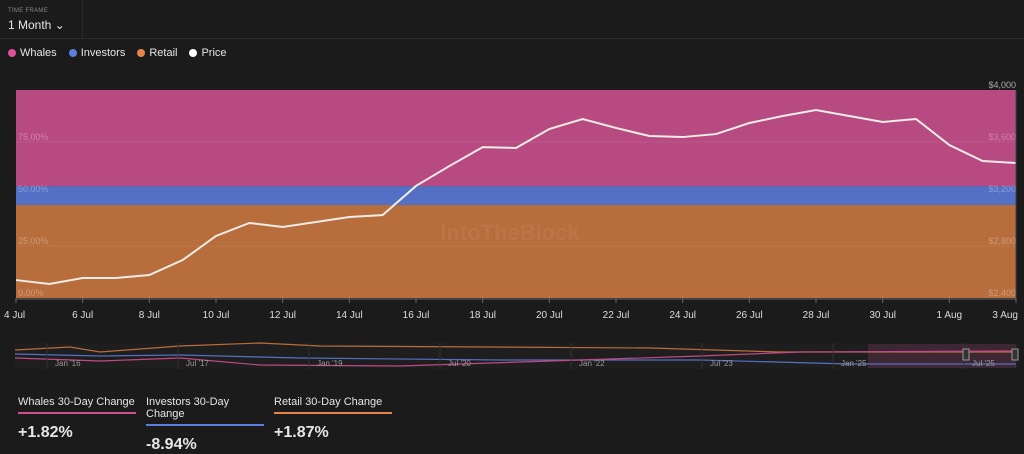  What do you see at coordinates (616, 315) in the screenshot?
I see `x-tick-label: 22 Jul` at bounding box center [616, 315].